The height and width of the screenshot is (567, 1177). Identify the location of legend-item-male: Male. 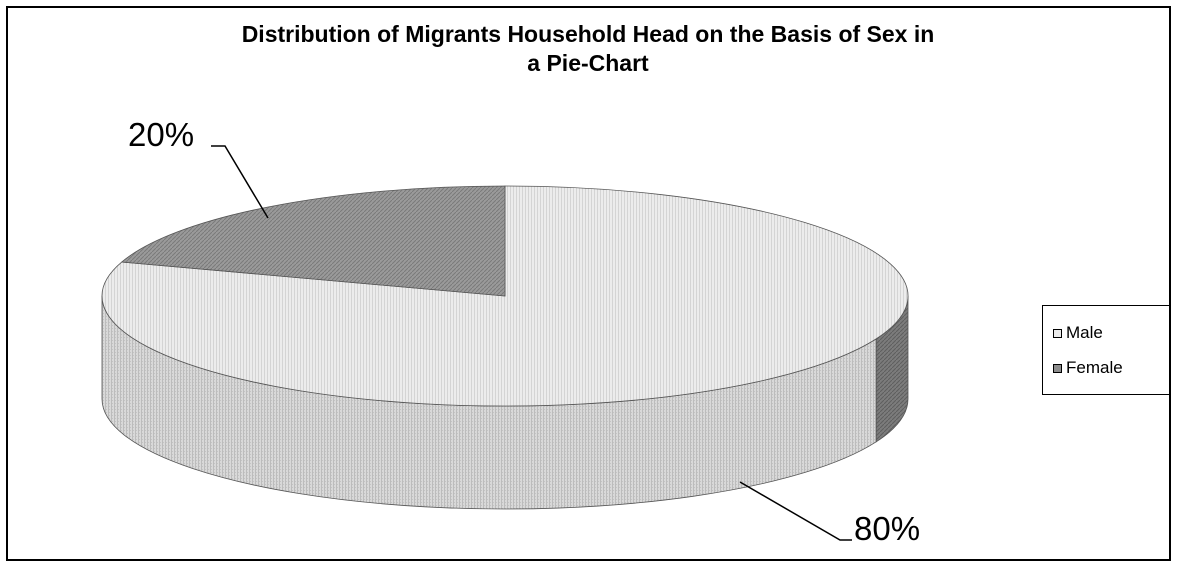
(1078, 333).